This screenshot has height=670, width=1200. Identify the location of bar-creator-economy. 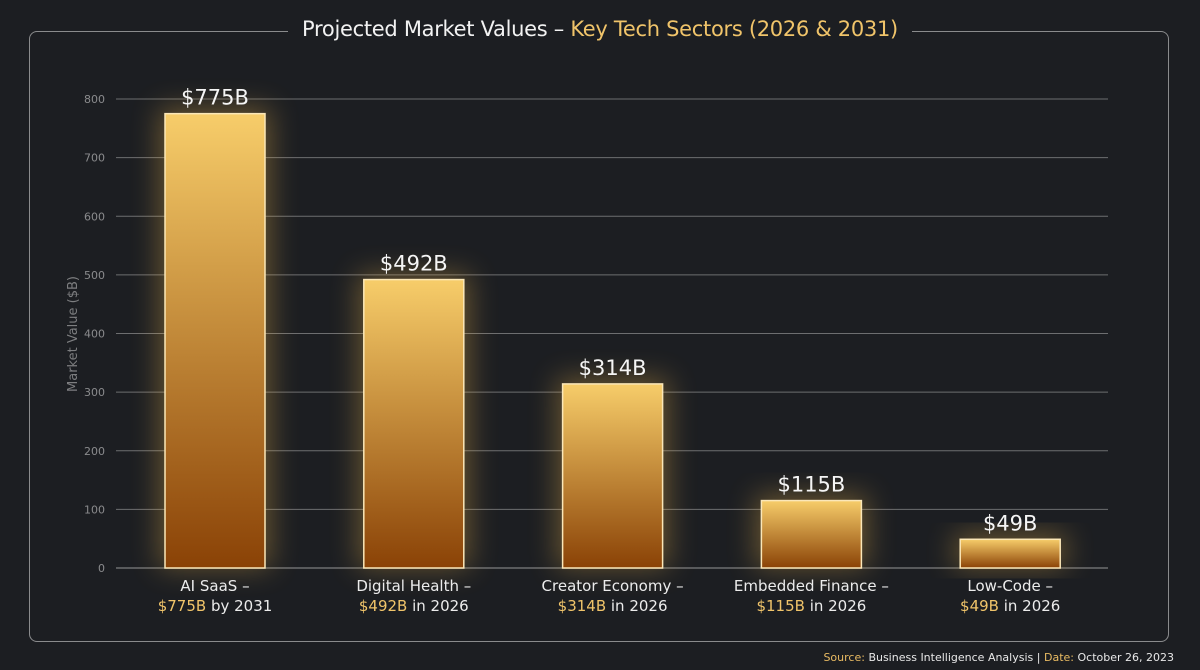
(612, 476).